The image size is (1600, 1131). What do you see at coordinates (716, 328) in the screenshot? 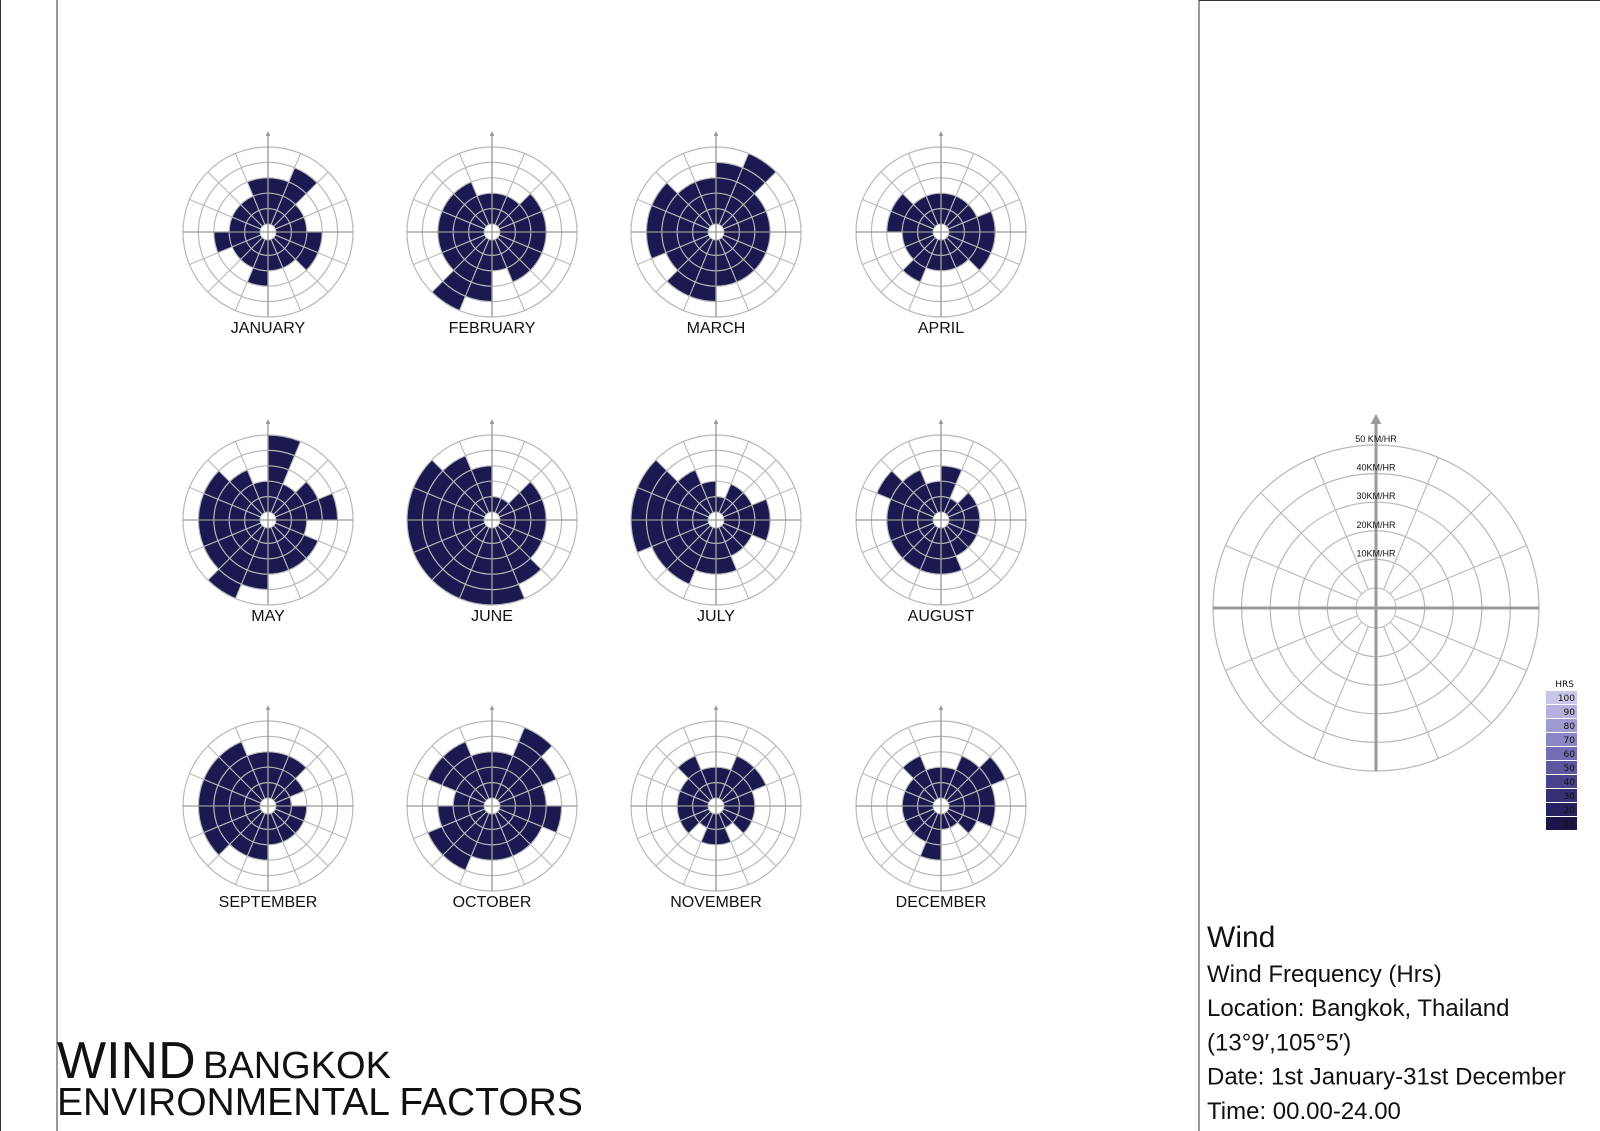
I see `month-label: MARCH` at bounding box center [716, 328].